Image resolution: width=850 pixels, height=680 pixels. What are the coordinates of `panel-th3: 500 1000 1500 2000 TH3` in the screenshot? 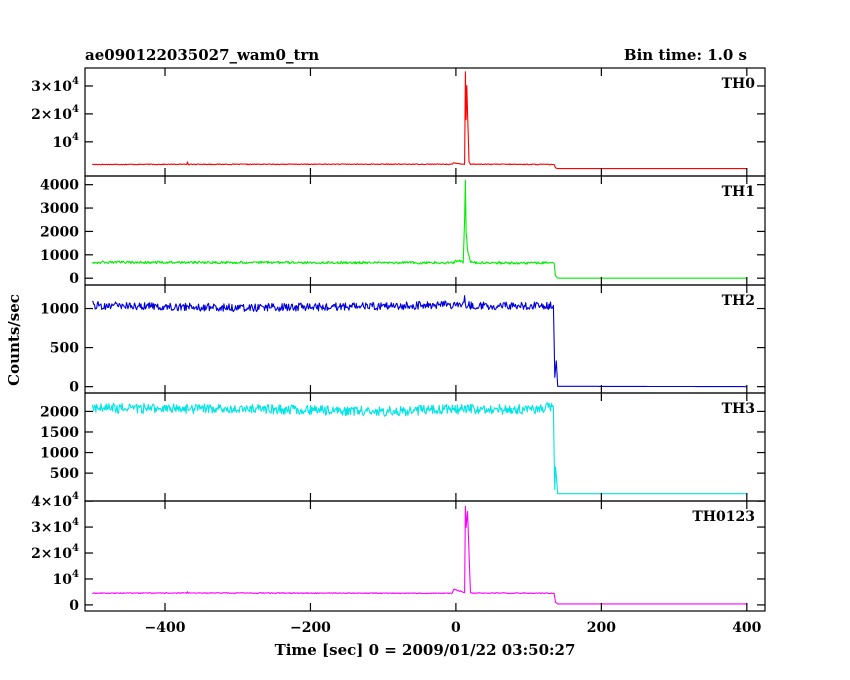 It's located at (403, 447).